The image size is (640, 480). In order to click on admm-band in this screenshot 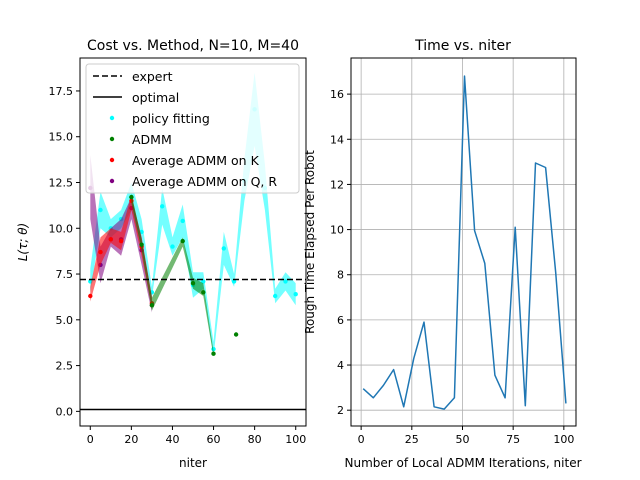, I will do `click(172, 275)`.